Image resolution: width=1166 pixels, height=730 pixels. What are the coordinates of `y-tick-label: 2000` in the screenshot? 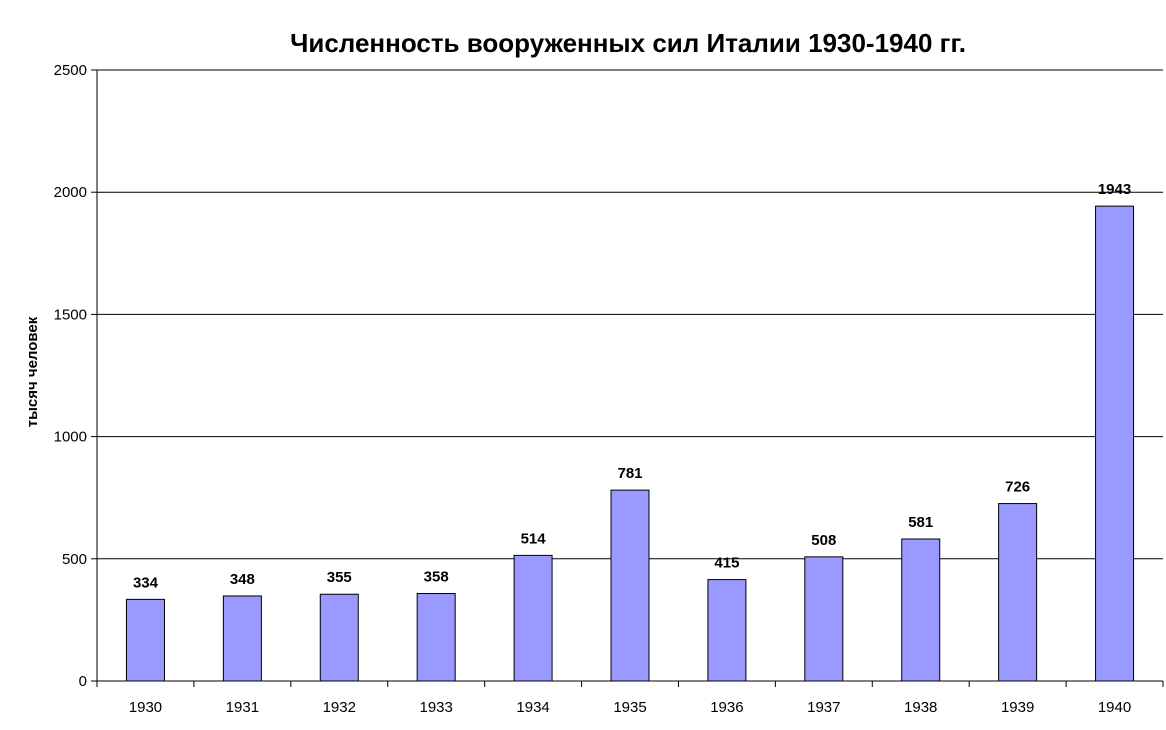 It's located at (70, 192).